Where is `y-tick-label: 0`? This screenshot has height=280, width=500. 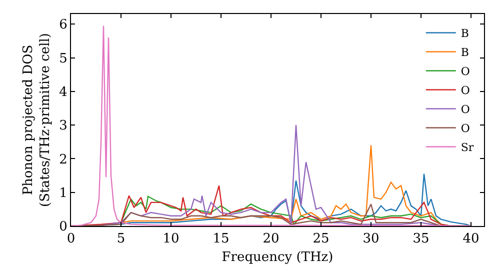
y-tick-label: 0 is located at coordinates (63, 227).